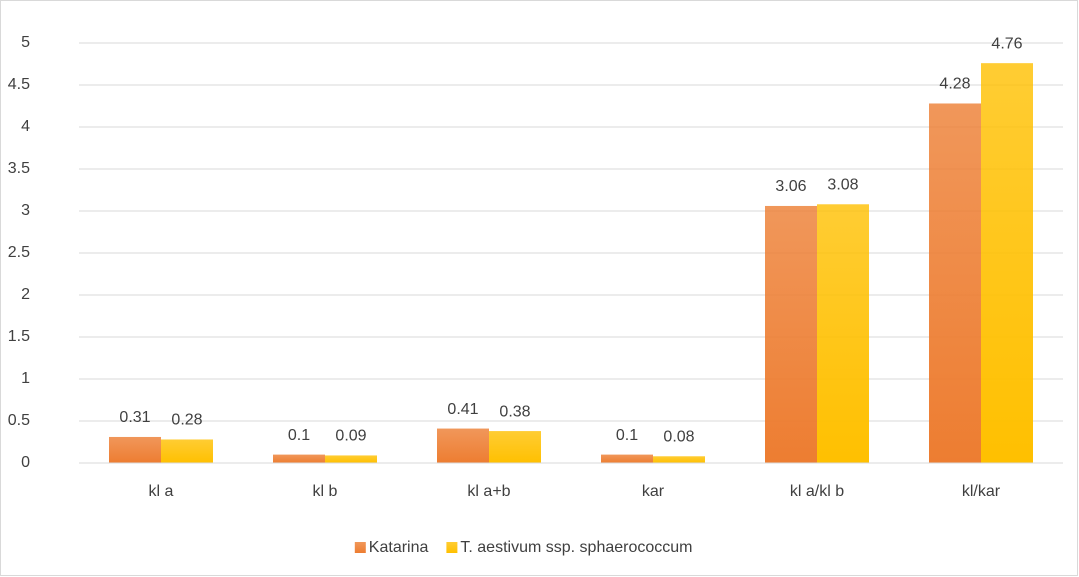  I want to click on y-tick-label: 5, so click(25, 42).